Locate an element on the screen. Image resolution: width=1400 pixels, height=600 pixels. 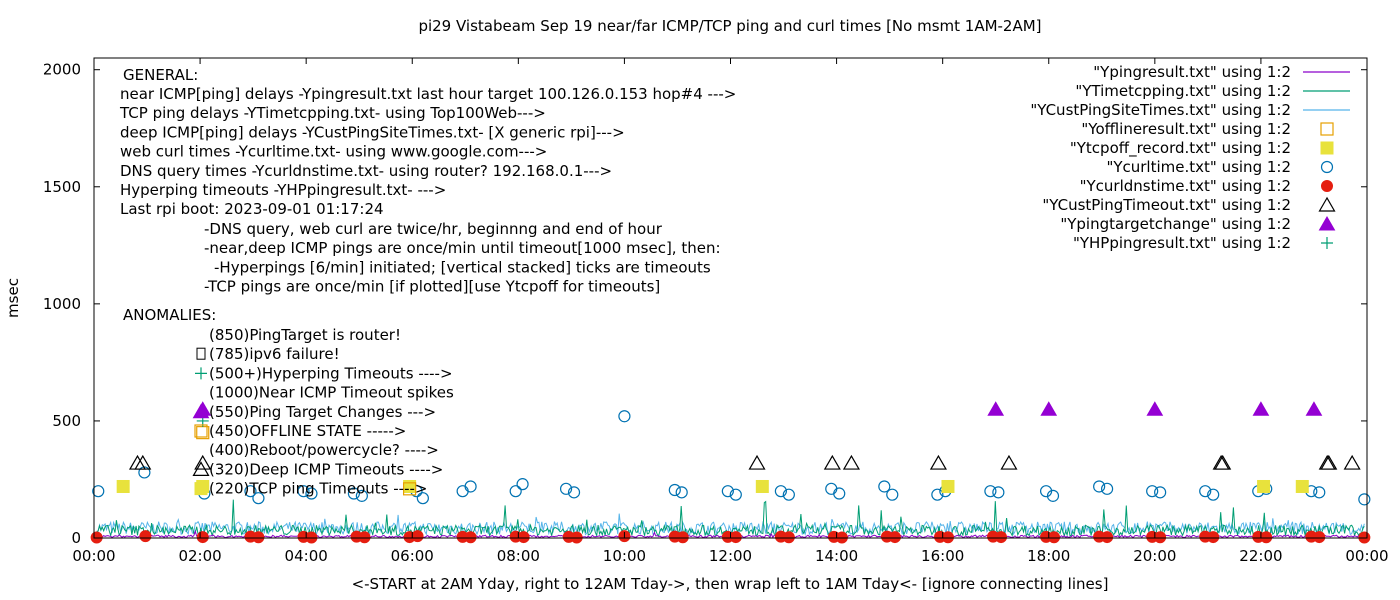
legend-label: "Ytcpoff_record.txt" using 1:2 is located at coordinates (1180, 148).